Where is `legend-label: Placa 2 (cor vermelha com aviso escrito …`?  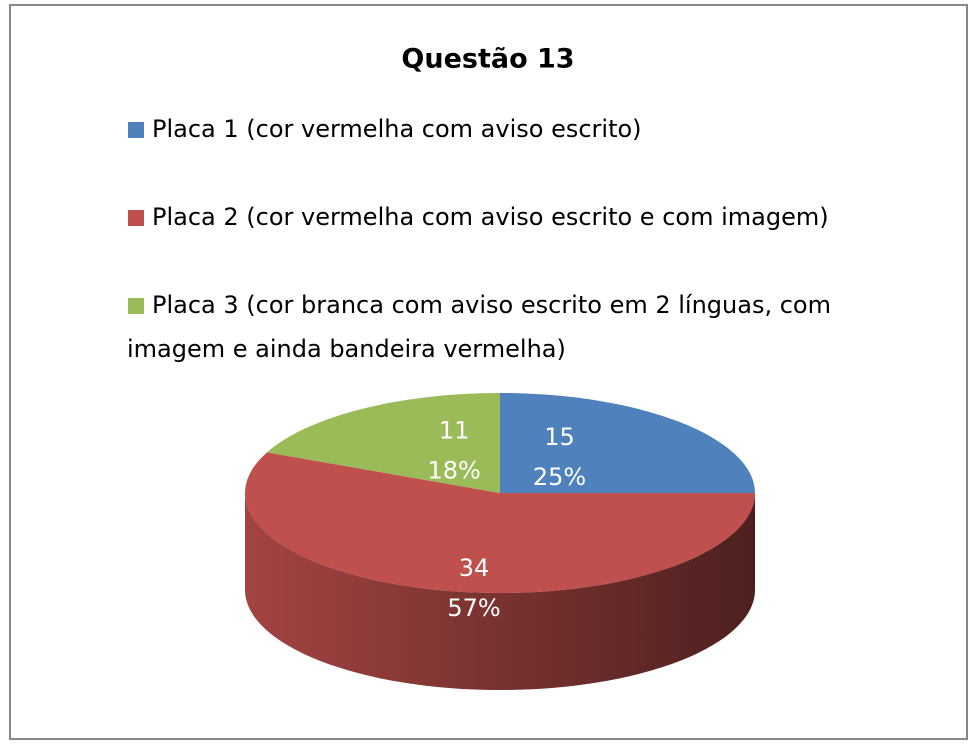 legend-label: Placa 2 (cor vermelha com aviso escrito … is located at coordinates (490, 217).